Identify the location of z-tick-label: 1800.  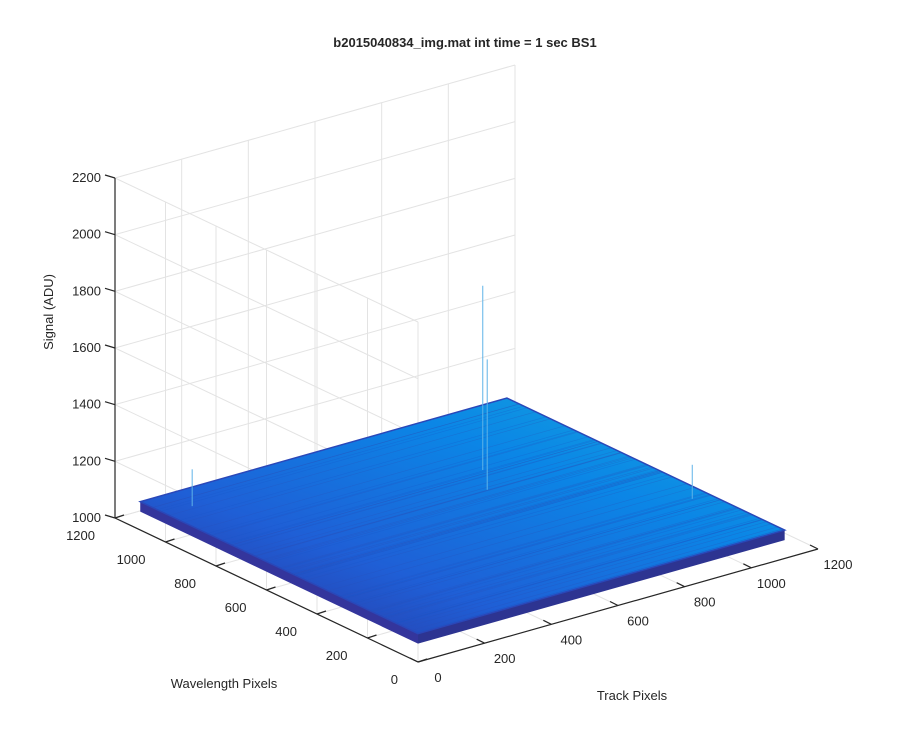
(86, 290).